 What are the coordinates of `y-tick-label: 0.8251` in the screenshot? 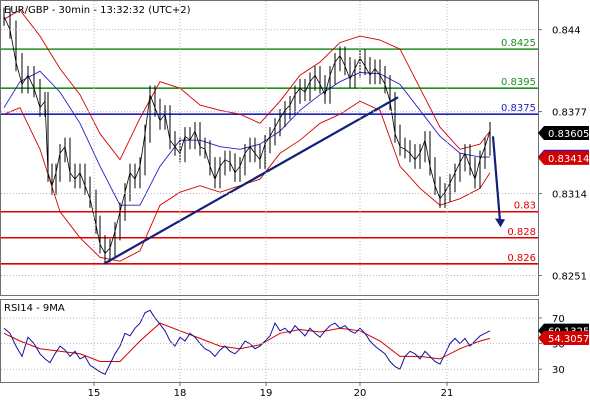 It's located at (569, 276).